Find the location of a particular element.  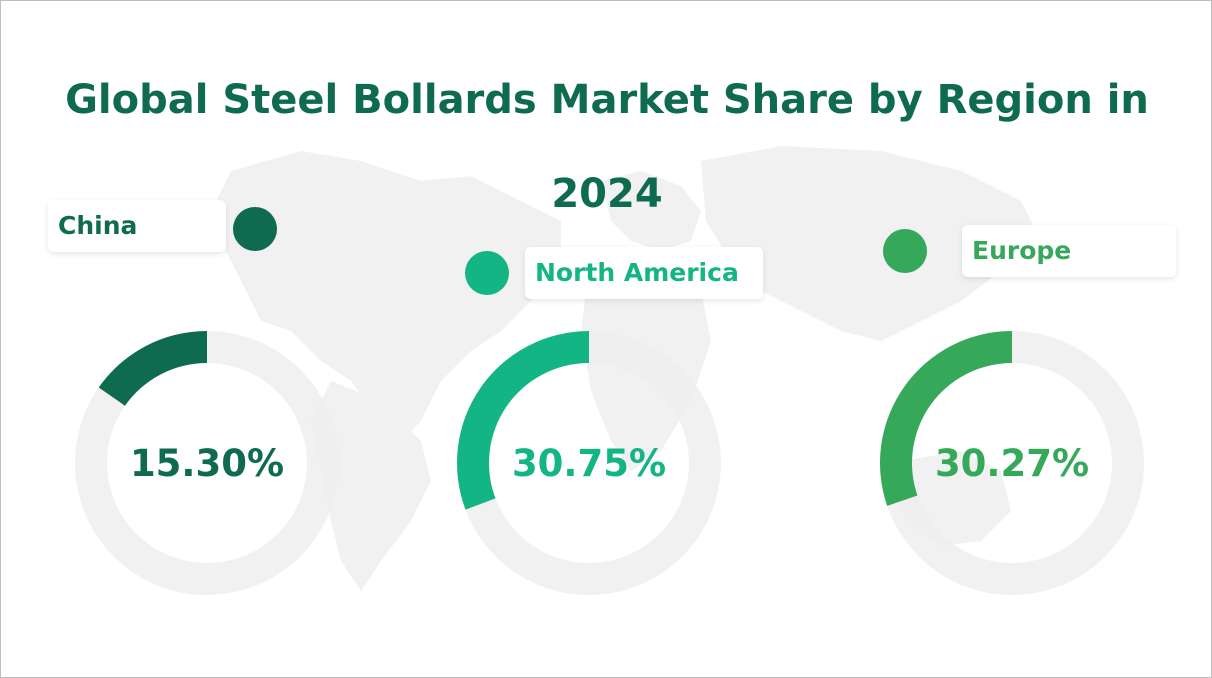

donut-north-america: 30.75% is located at coordinates (588, 463).